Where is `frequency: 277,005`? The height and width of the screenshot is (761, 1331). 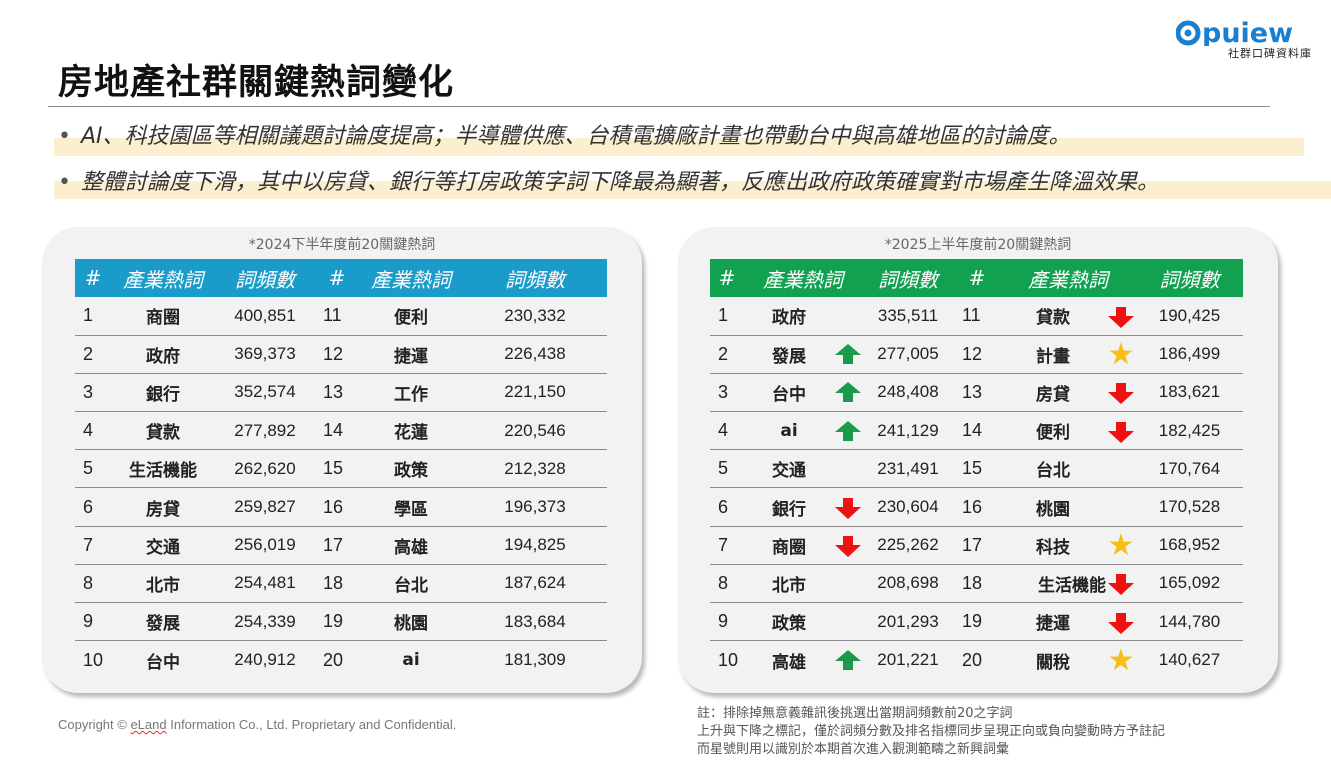
frequency: 277,005 is located at coordinates (908, 354).